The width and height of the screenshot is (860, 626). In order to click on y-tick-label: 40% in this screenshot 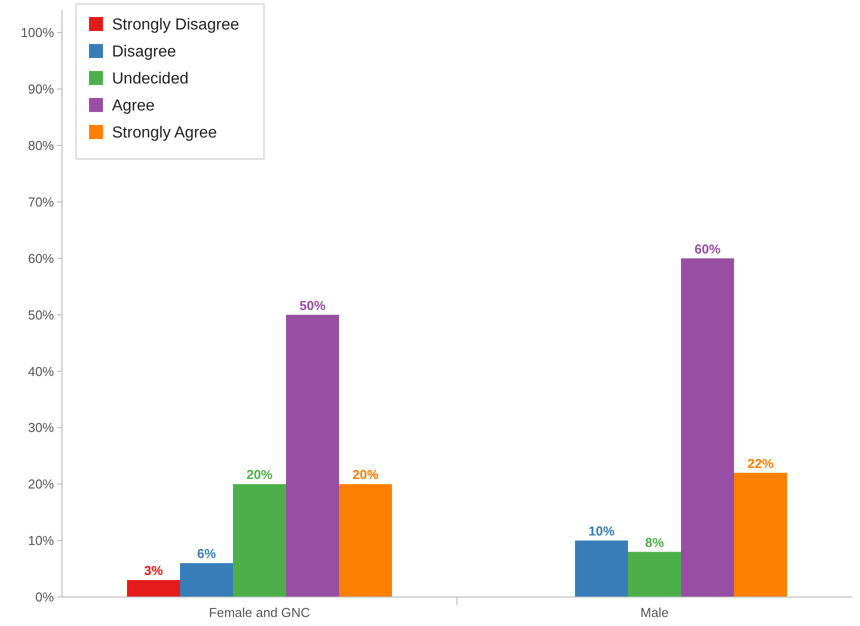, I will do `click(41, 371)`.